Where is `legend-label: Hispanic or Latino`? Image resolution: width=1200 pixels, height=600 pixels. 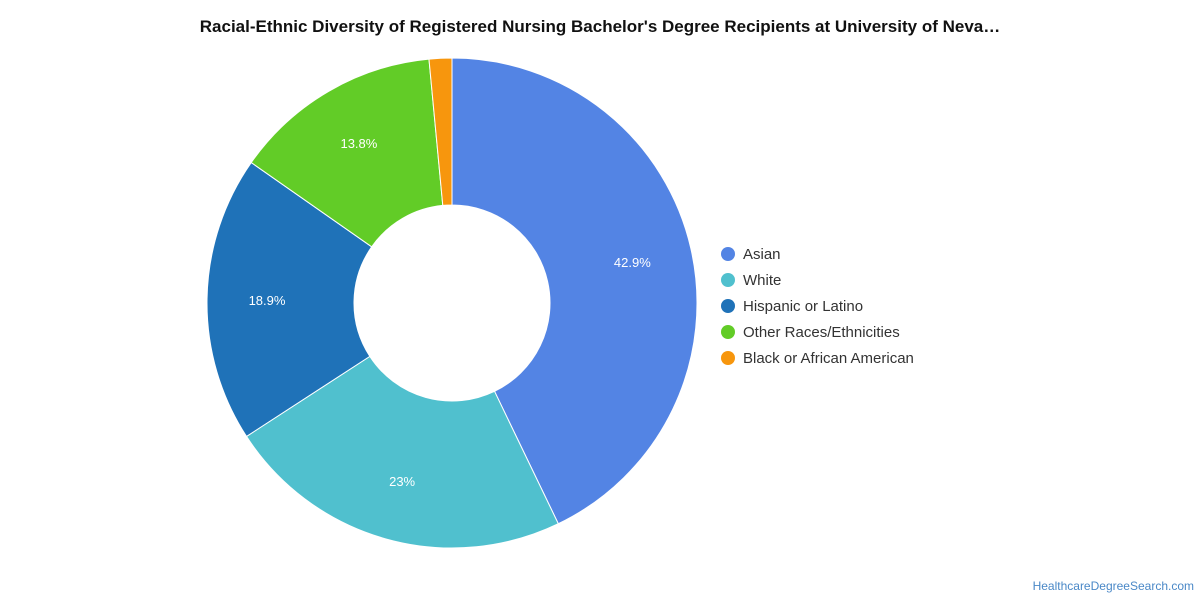 legend-label: Hispanic or Latino is located at coordinates (803, 306).